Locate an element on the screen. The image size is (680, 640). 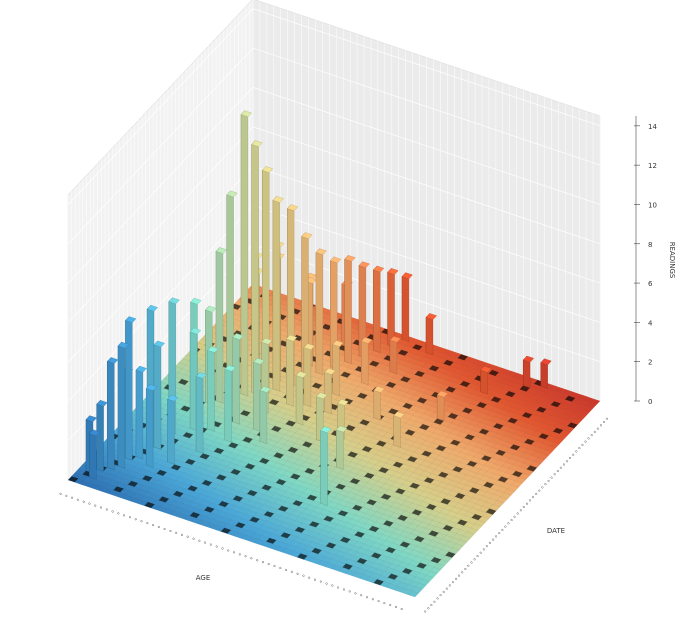
floor-cell is located at coordinates (595, 402).